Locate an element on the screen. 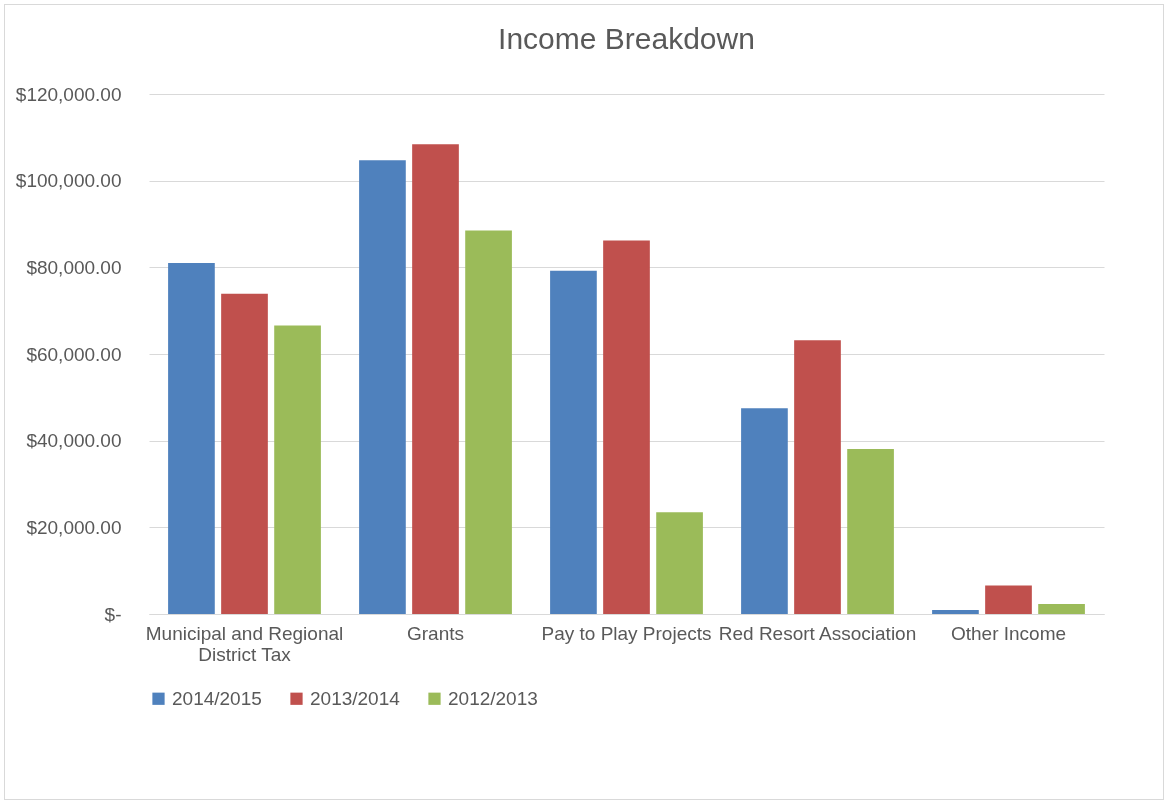  y-tick-label: $100,000.00 is located at coordinates (68, 181).